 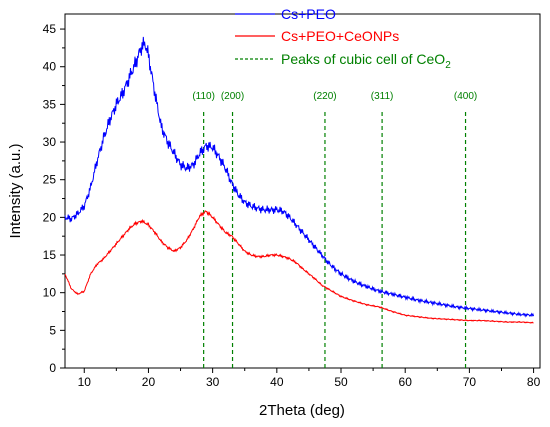 What do you see at coordinates (50, 104) in the screenshot?
I see `y-tick-label: 35` at bounding box center [50, 104].